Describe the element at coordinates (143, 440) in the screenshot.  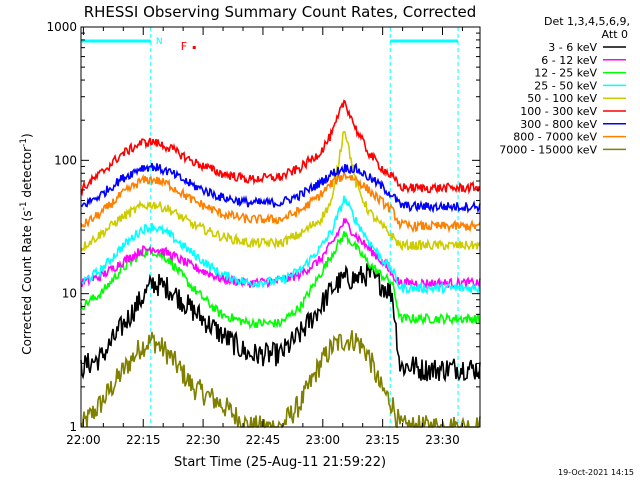
I see `x-tick-label: 22:15` at that location.